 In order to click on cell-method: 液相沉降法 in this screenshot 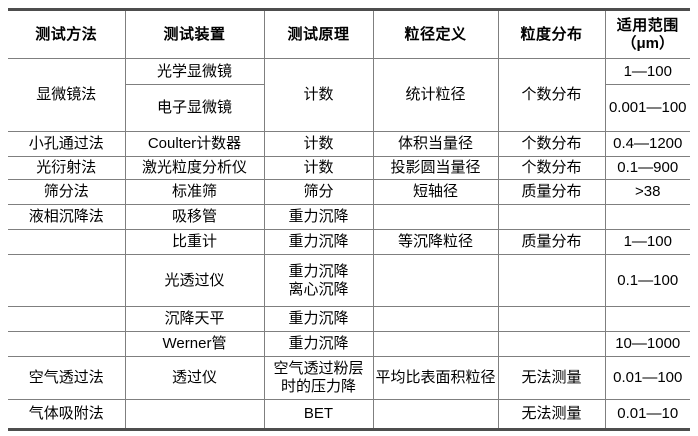, I will do `click(67, 217)`.